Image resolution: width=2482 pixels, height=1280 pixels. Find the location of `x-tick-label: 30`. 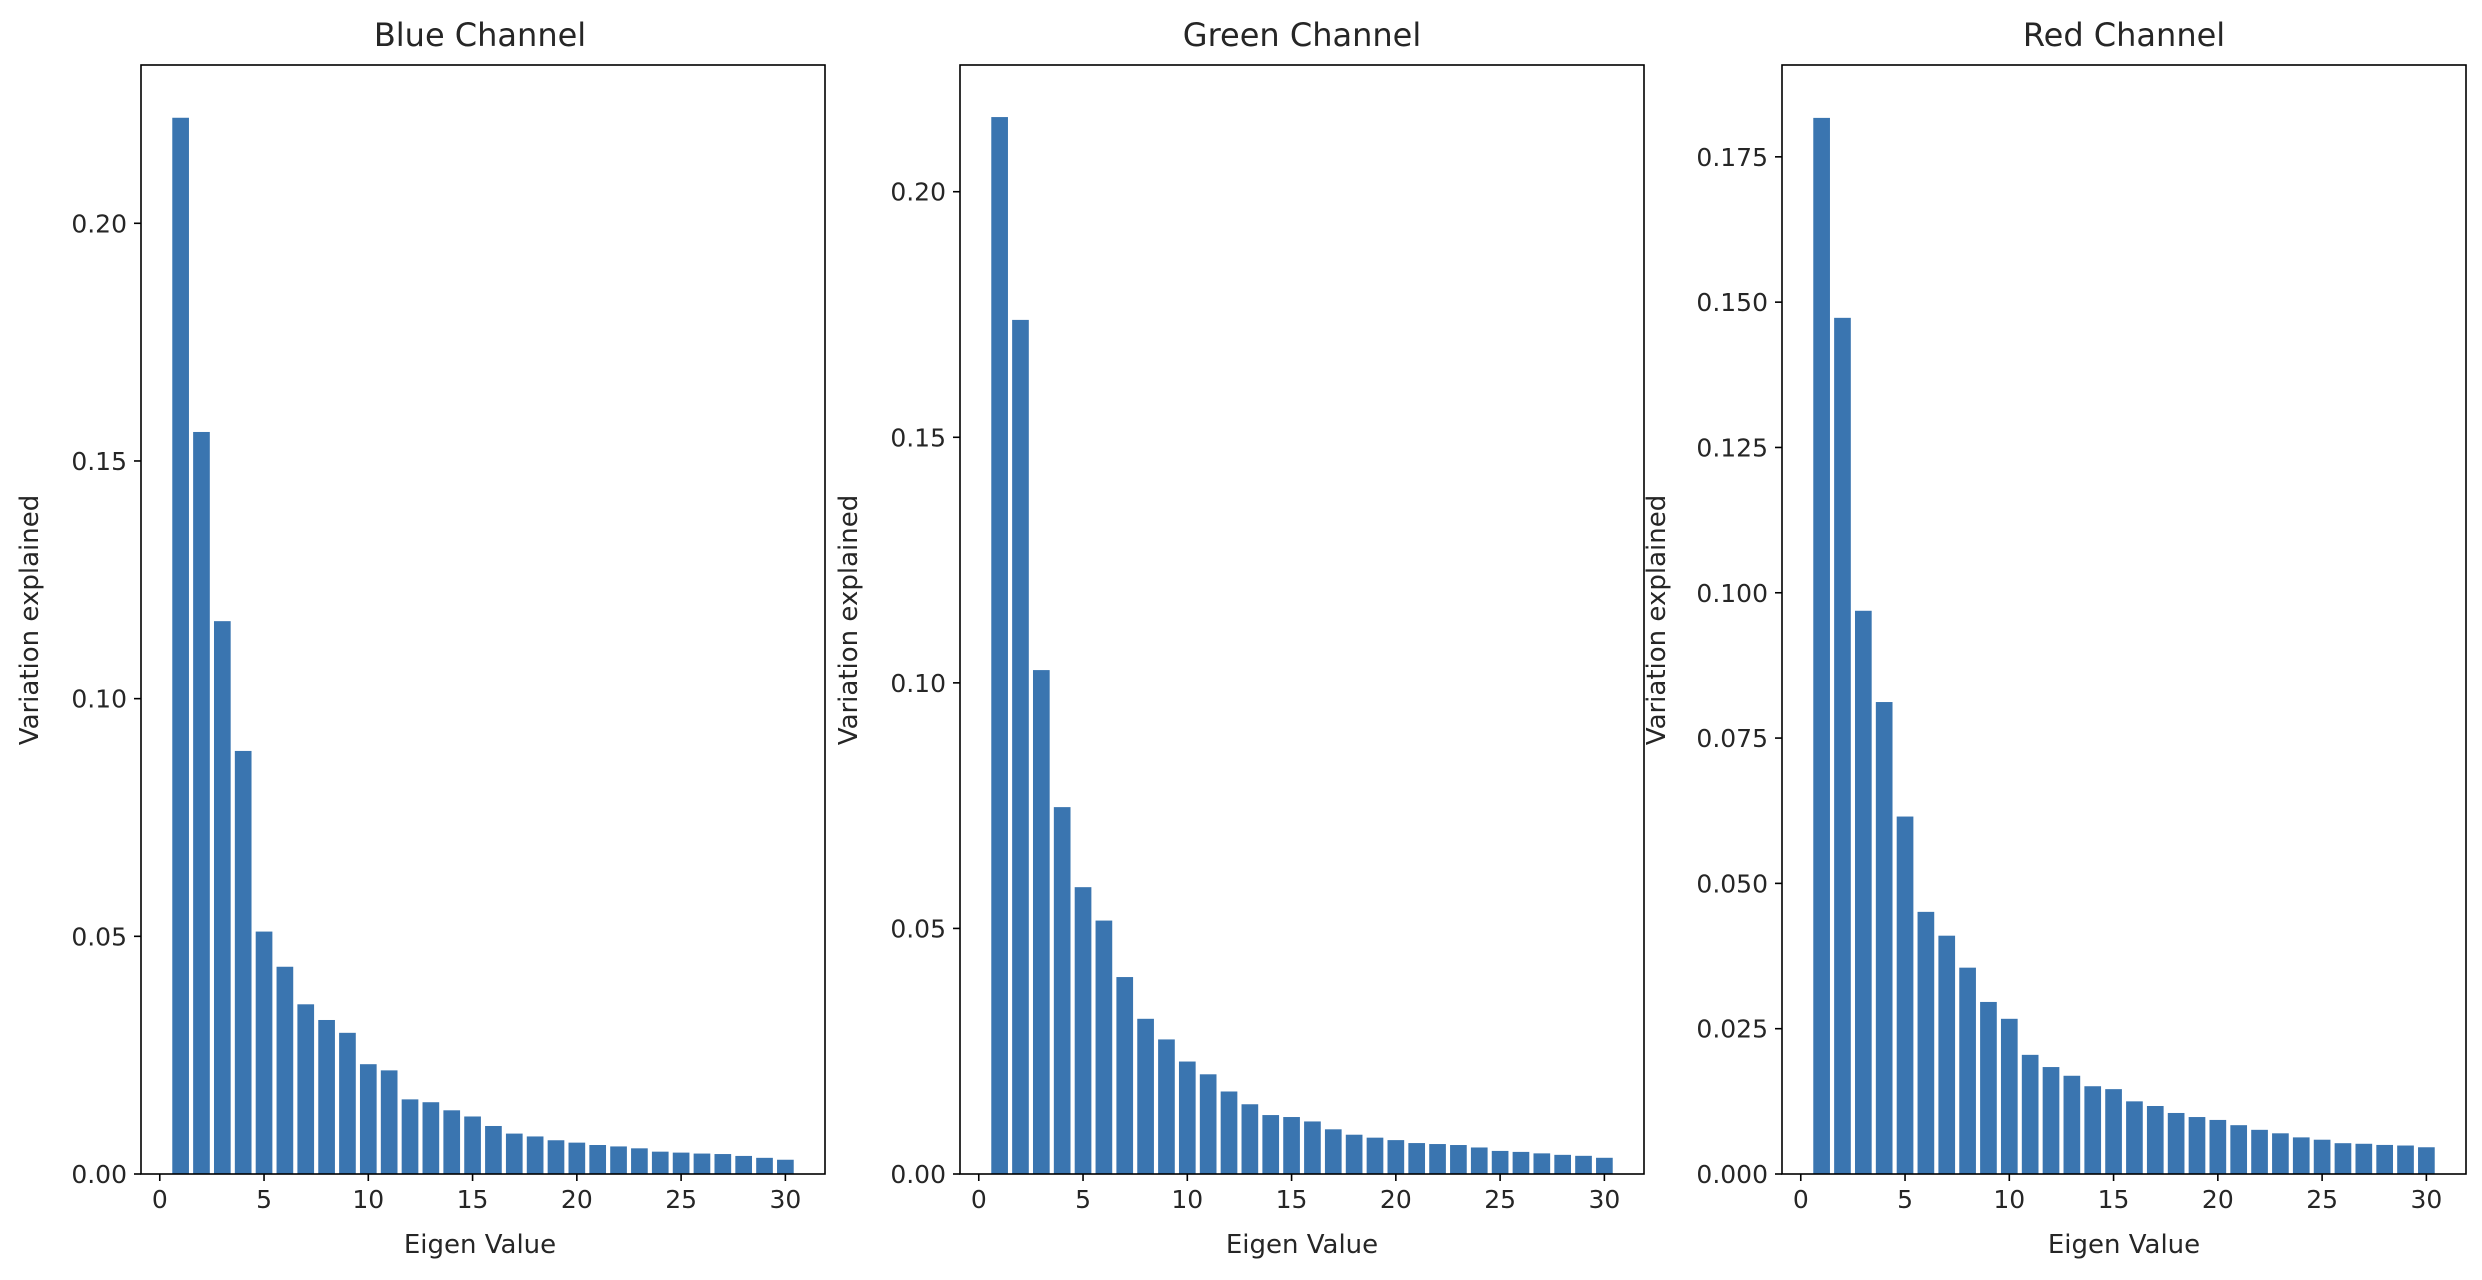

x-tick-label: 30 is located at coordinates (2426, 1199).